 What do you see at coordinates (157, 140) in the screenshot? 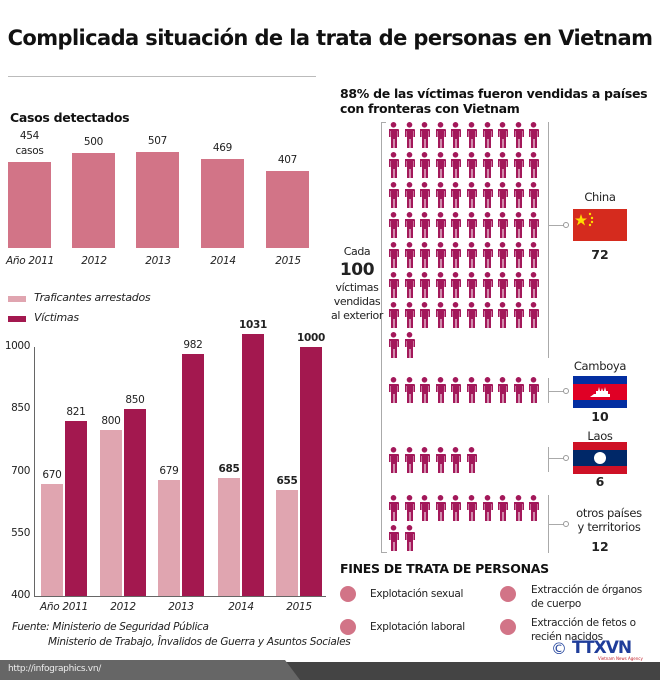
I see `cases-value-label: 507` at bounding box center [157, 140].